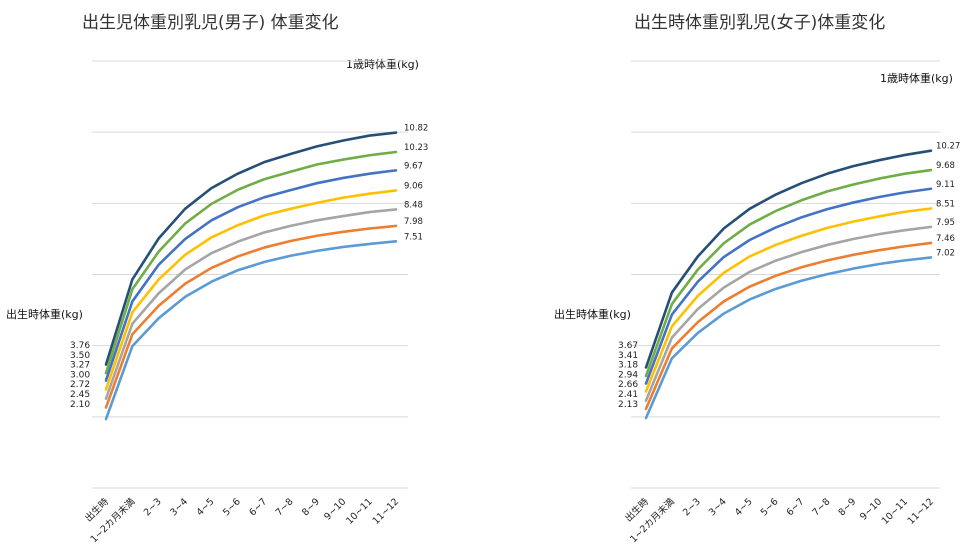 The height and width of the screenshot is (557, 977). I want to click on end-weight-label: 8.51, so click(945, 204).